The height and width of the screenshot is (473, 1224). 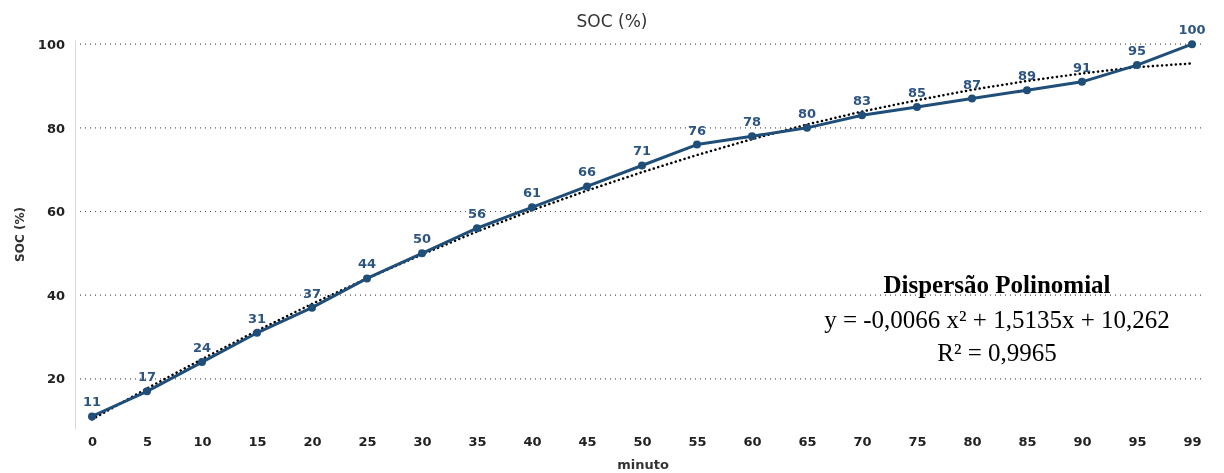 What do you see at coordinates (92, 402) in the screenshot?
I see `data-label: 11` at bounding box center [92, 402].